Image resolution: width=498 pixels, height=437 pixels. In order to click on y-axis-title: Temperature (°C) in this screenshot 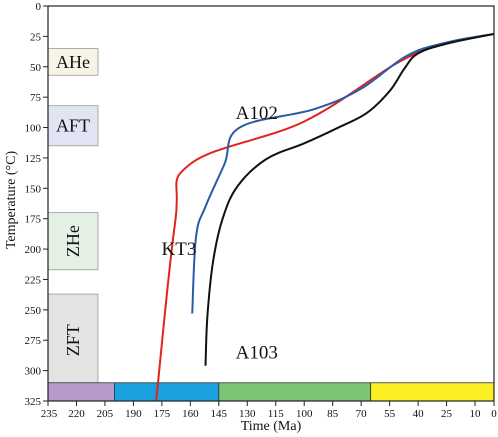, I will do `click(11, 200)`.